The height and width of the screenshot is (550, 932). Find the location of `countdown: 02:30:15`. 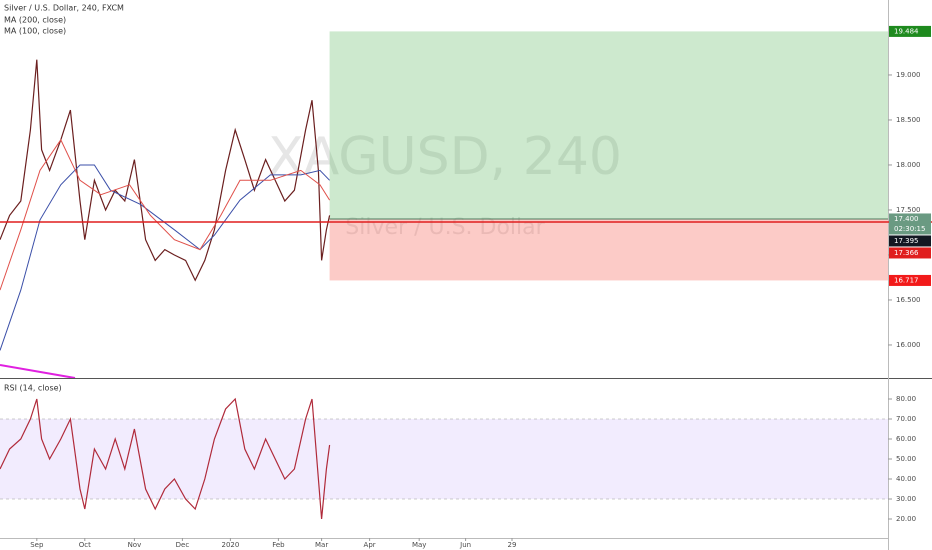

countdown: 02:30:15 is located at coordinates (909, 229).